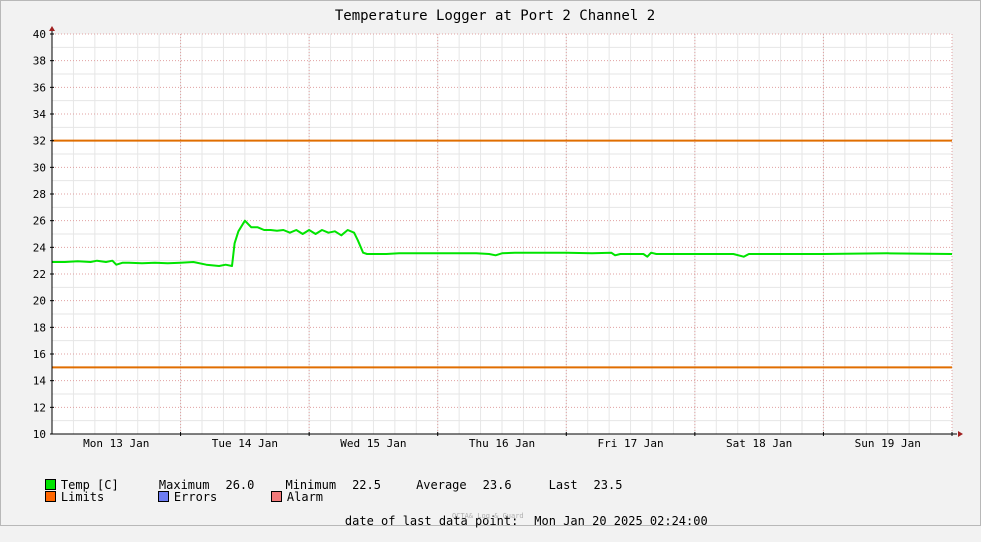  I want to click on y-tick-label: 18, so click(39, 327).